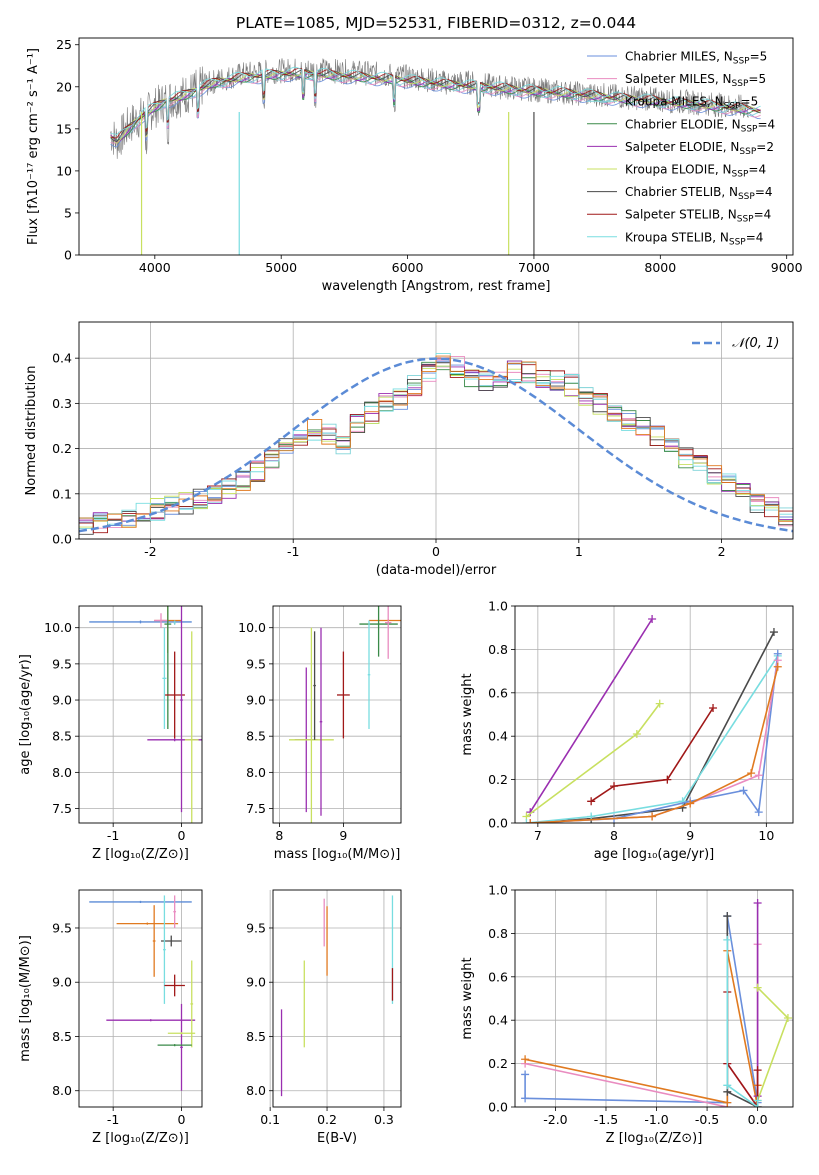  I want to click on histogram-orange, so click(436, 441).